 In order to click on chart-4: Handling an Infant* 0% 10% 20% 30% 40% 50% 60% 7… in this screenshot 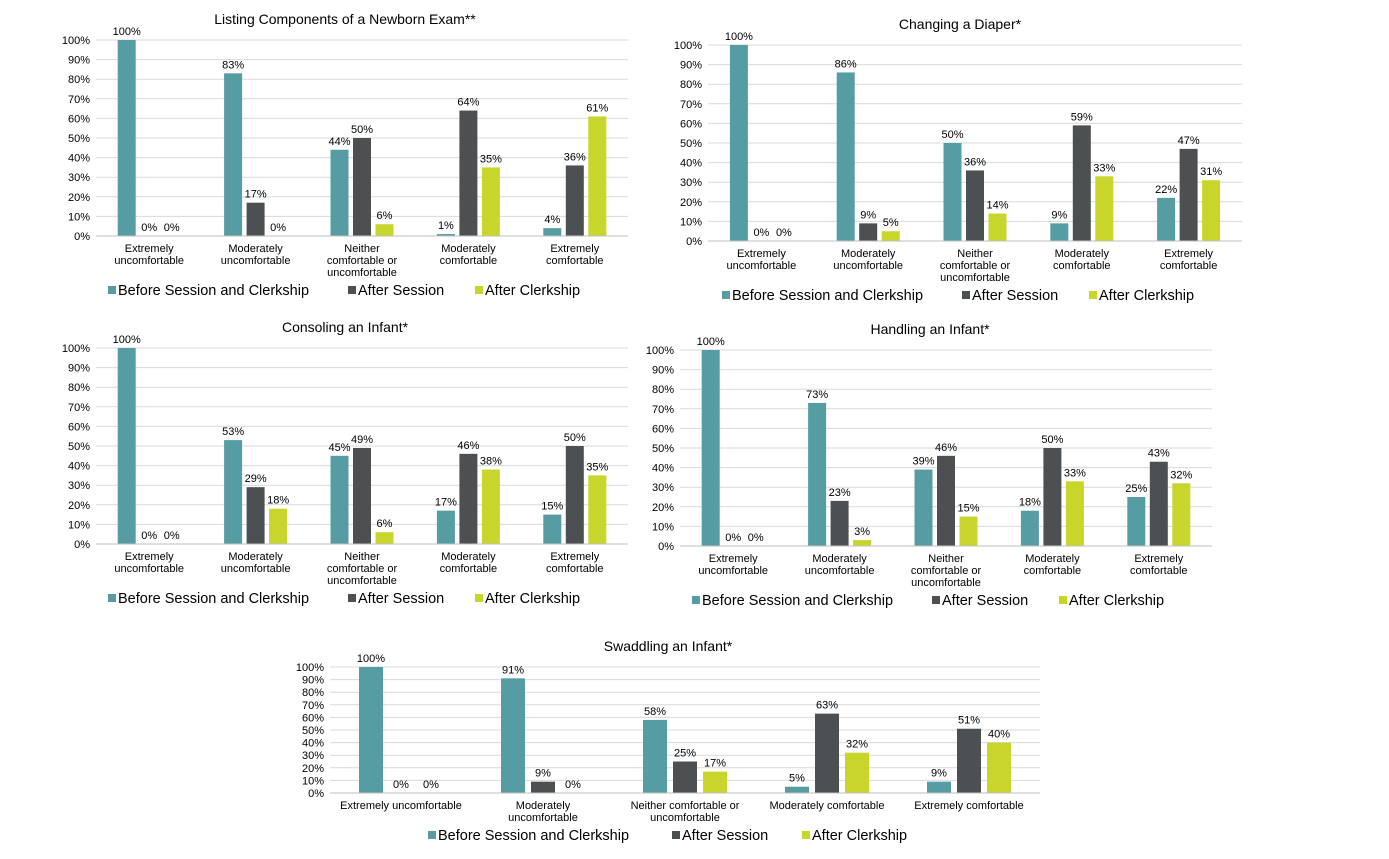, I will do `click(929, 465)`.